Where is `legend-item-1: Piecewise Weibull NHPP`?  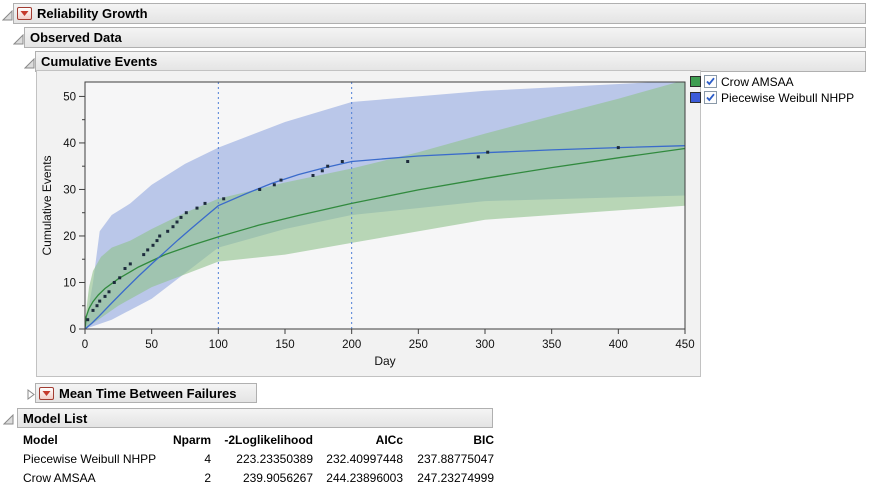
legend-item-1: Piecewise Weibull NHPP is located at coordinates (772, 97).